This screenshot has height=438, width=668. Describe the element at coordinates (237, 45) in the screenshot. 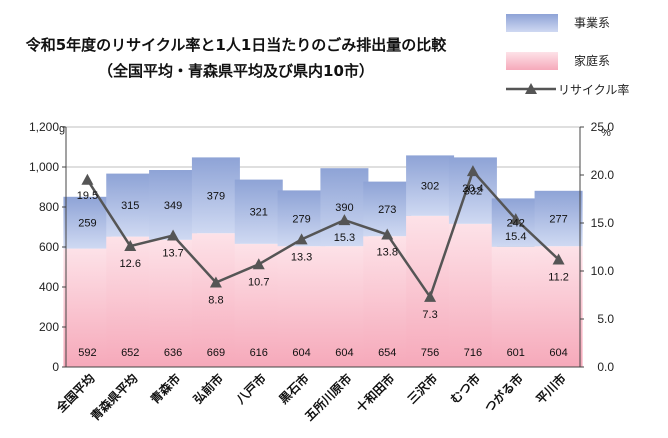

I see `chart-title: 令和5年度のリサイクル率と1人1日当たりのごみ排出量の比較` at that location.